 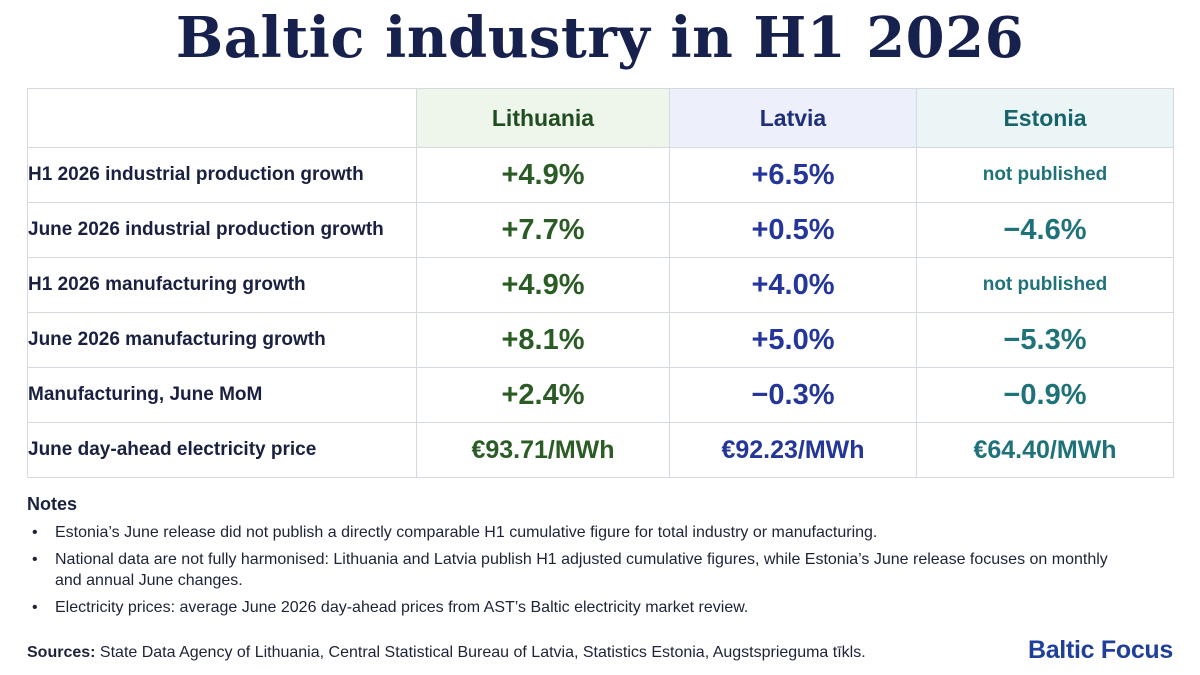 What do you see at coordinates (222, 340) in the screenshot?
I see `row-label: June 2026 manufacturing growth` at bounding box center [222, 340].